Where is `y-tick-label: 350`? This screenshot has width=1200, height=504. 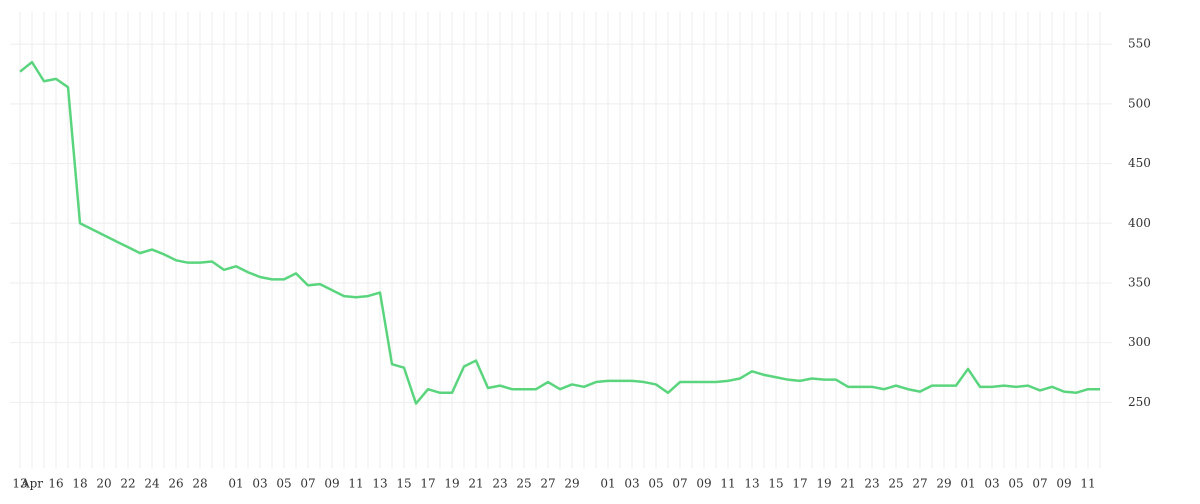 y-tick-label: 350 is located at coordinates (1139, 282).